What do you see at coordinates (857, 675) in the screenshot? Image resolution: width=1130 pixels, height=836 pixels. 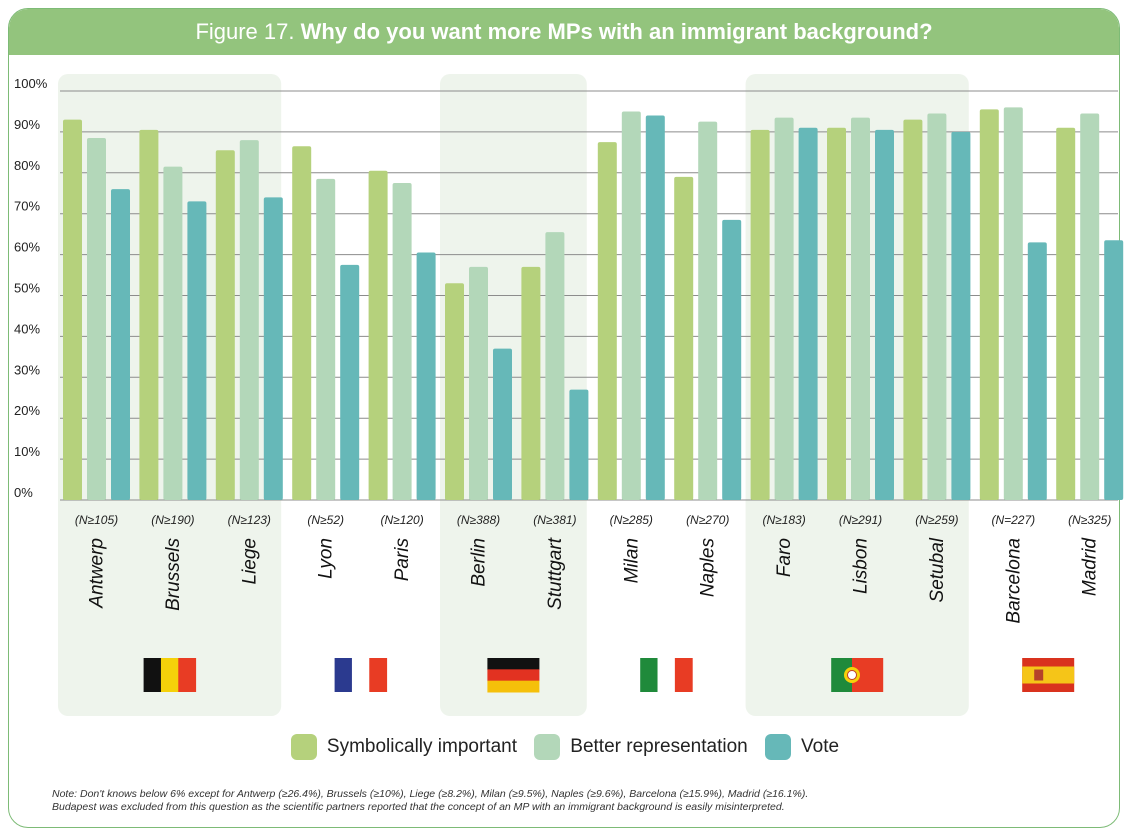 I see `portugal-flag` at bounding box center [857, 675].